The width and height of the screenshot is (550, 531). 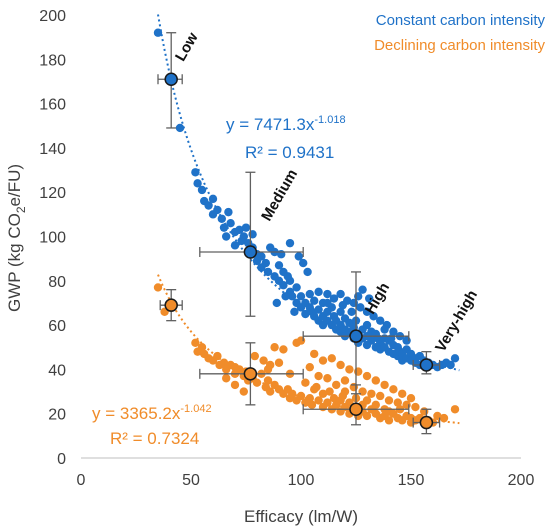 I want to click on x-tick-label: 50, so click(x=191, y=480).